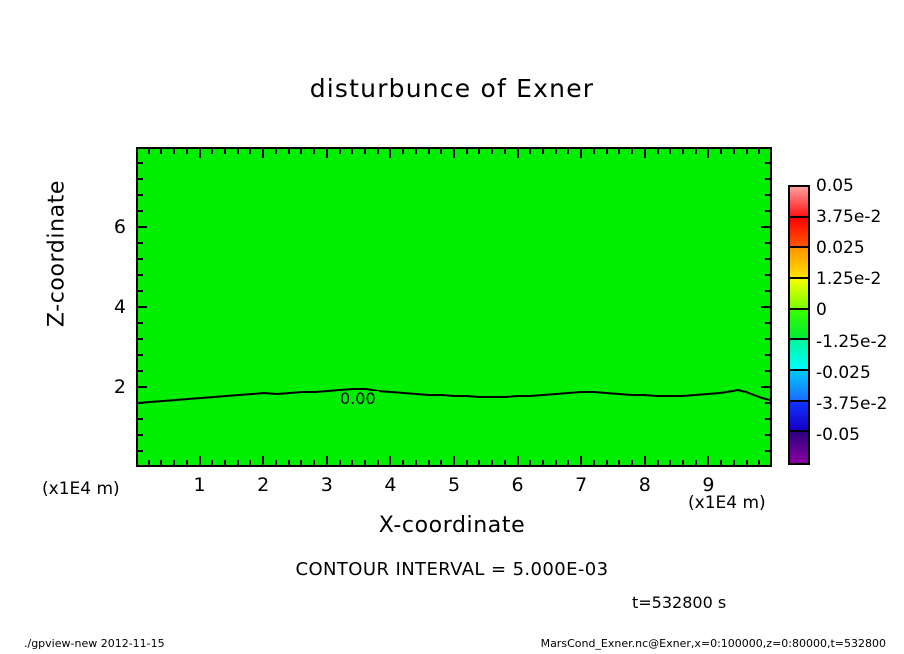 The width and height of the screenshot is (904, 654). What do you see at coordinates (849, 217) in the screenshot?
I see `colorbar-label: 3.75e-2` at bounding box center [849, 217].